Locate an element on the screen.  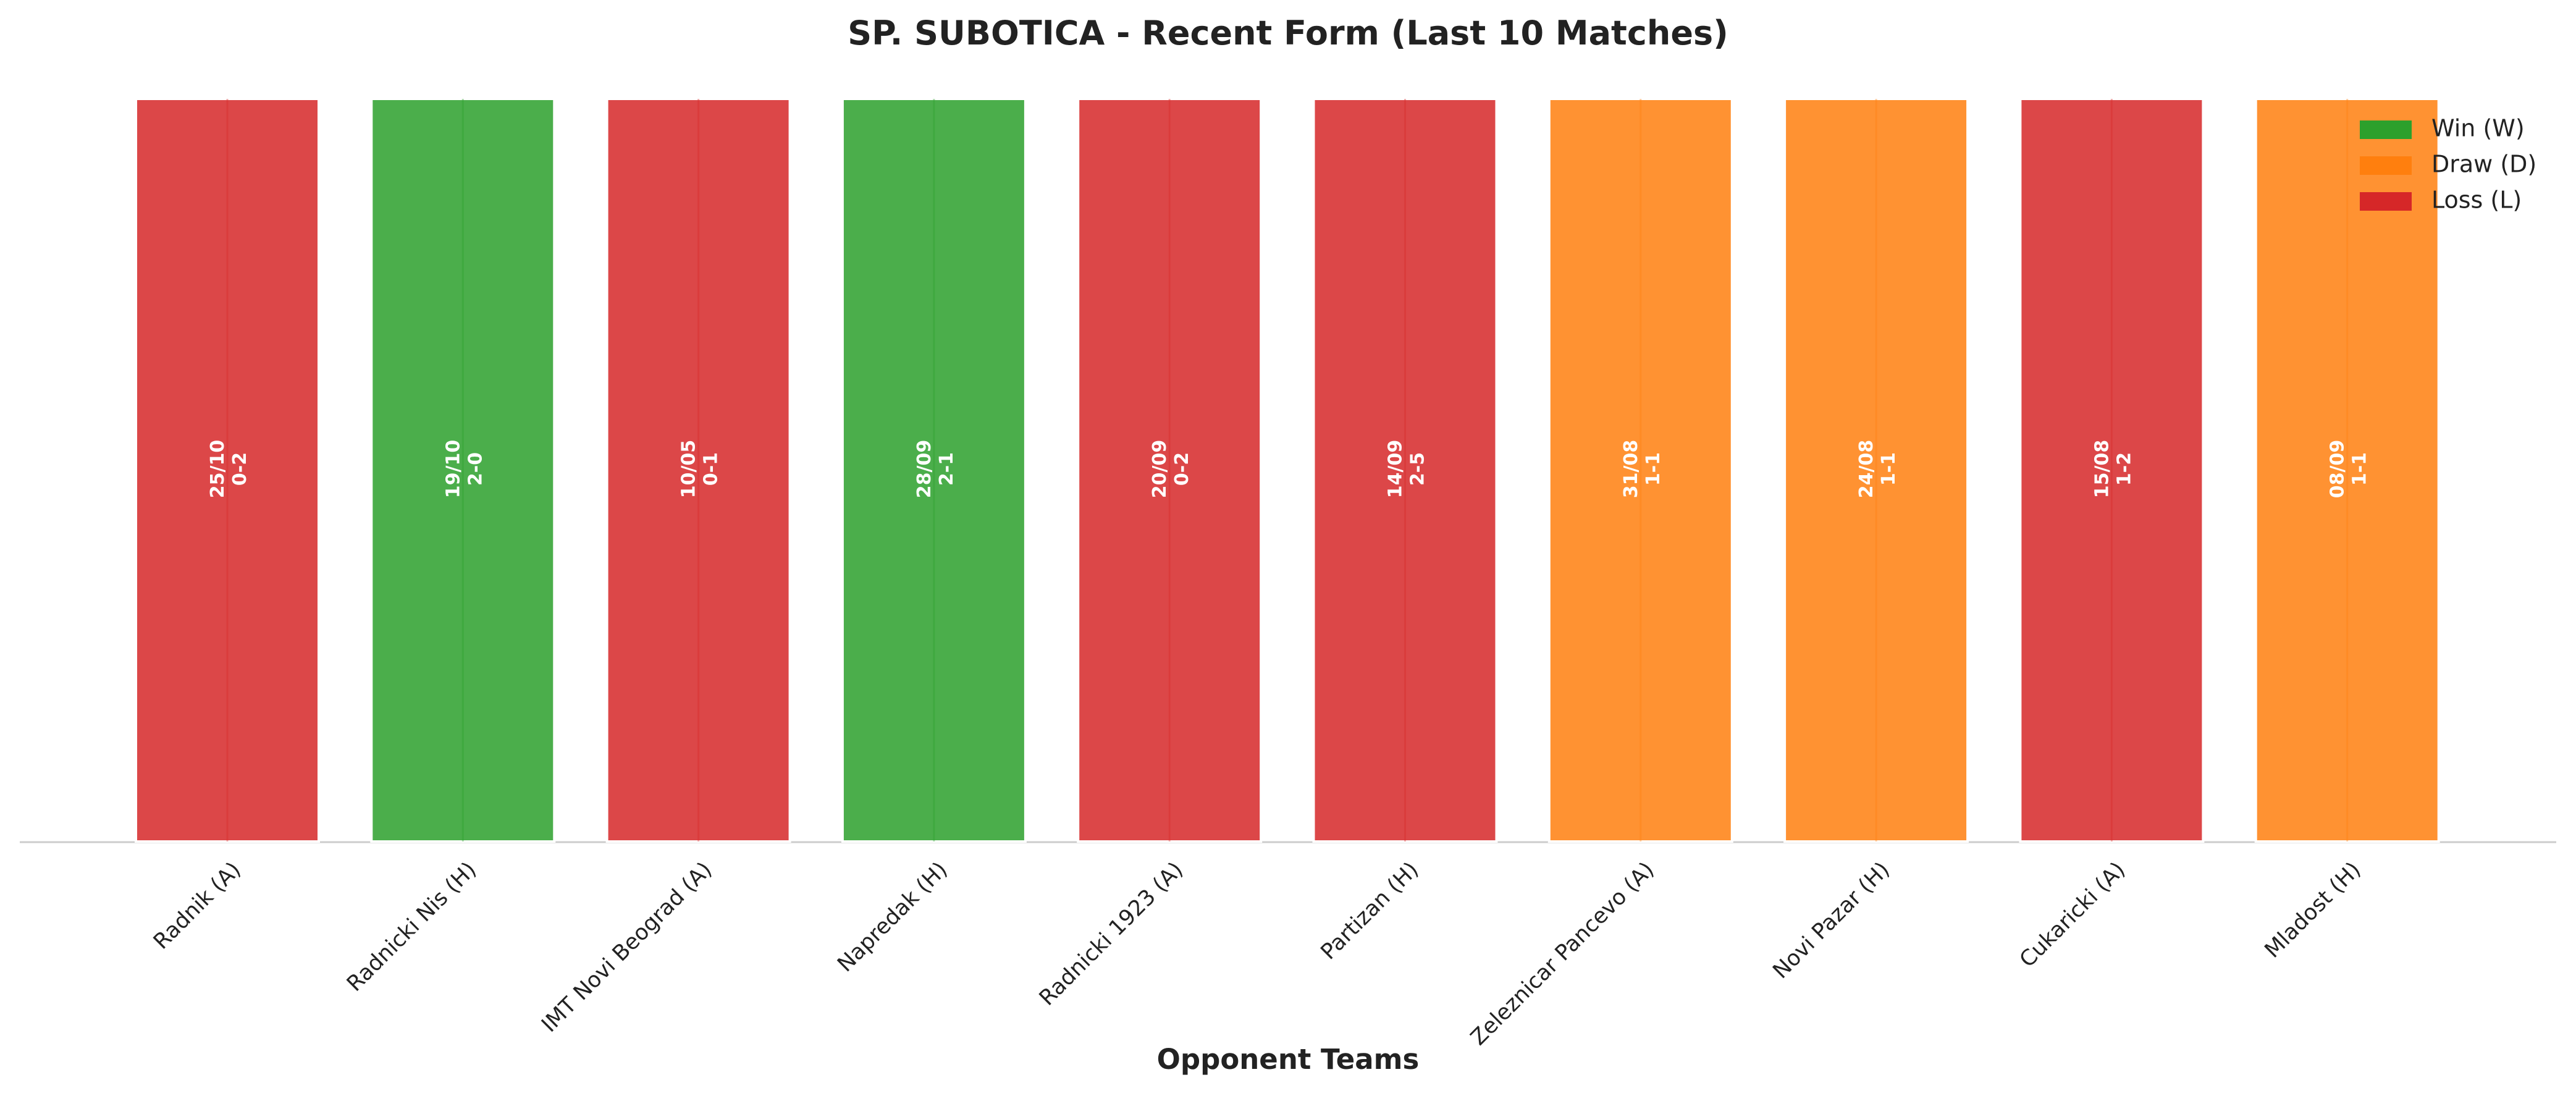
x-tick-label: Radnicki 1923 (A) is located at coordinates (1111, 935).